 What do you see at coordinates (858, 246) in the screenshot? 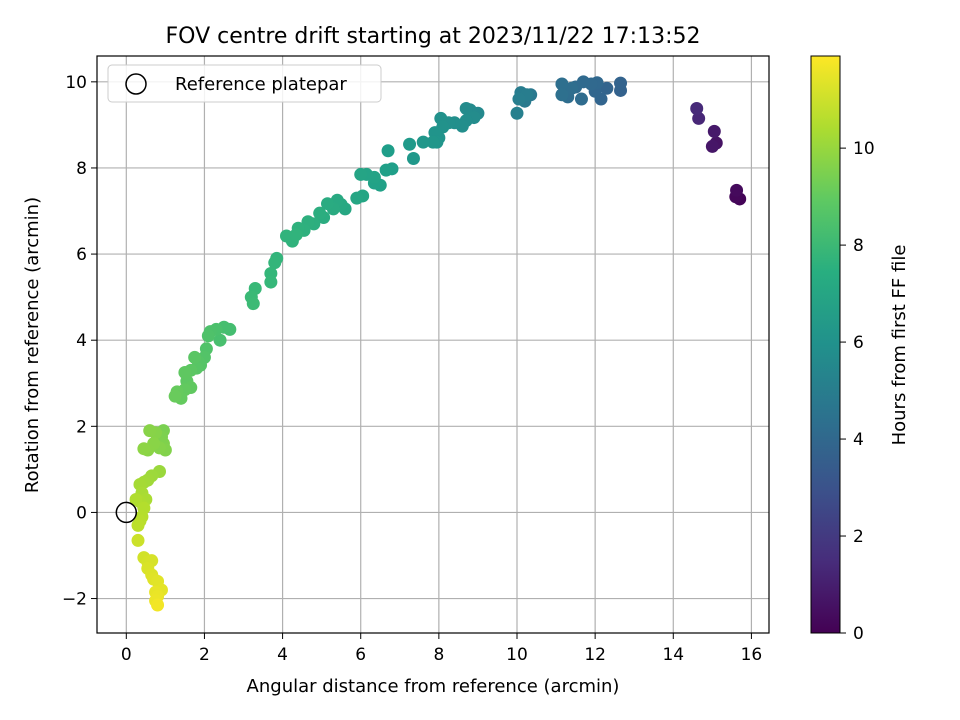
I see `colorbar-tick-label: 8` at bounding box center [858, 246].